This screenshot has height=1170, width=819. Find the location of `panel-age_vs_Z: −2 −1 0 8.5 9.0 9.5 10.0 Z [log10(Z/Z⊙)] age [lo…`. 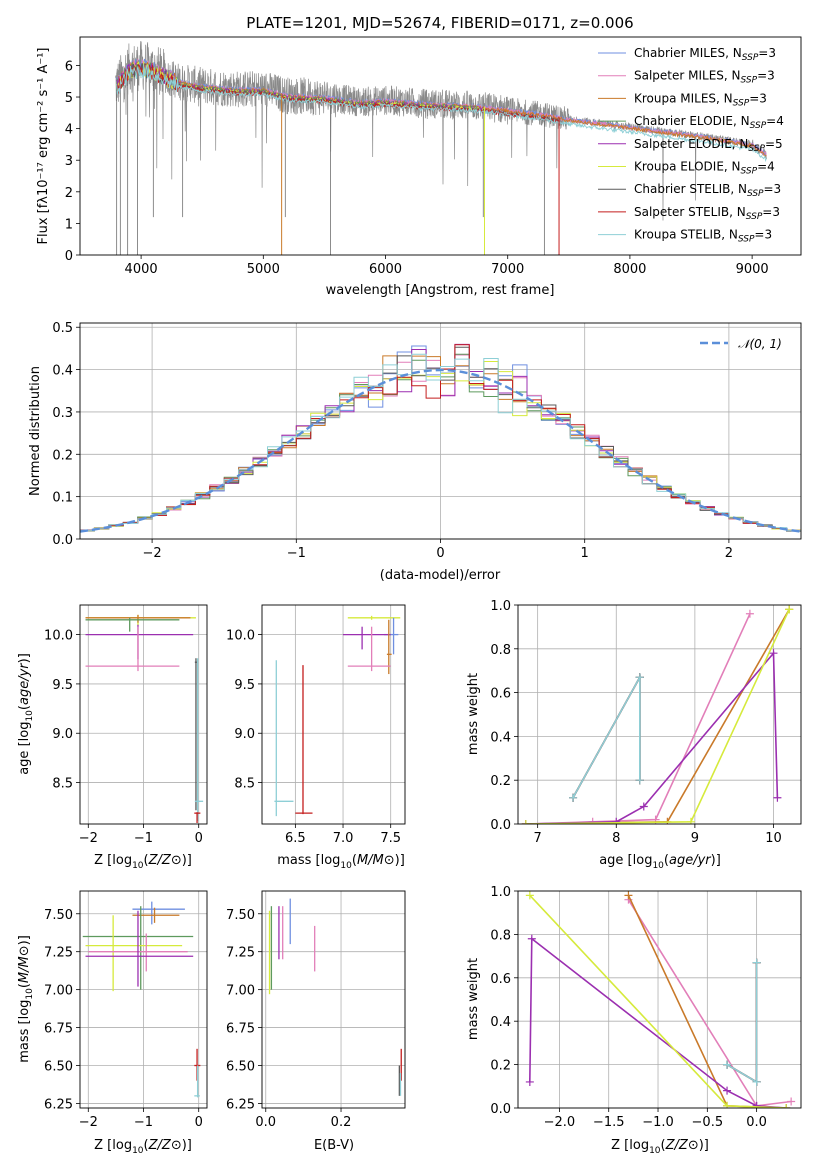

panel-age_vs_Z: −2 −1 0 8.5 9.0 9.5 10.0 Z [log10(Z/Z⊙)] age [lo… is located at coordinates (112, 737).